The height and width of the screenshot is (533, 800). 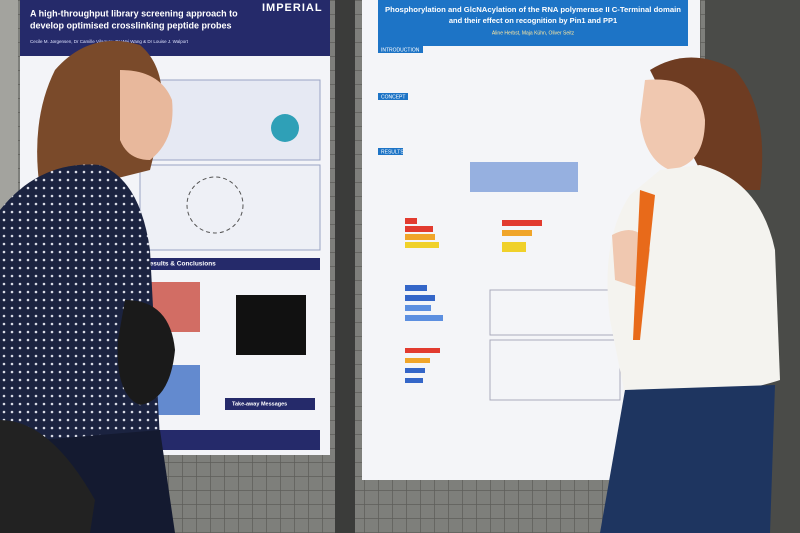 What do you see at coordinates (524, 177) in the screenshot?
I see `table` at bounding box center [524, 177].